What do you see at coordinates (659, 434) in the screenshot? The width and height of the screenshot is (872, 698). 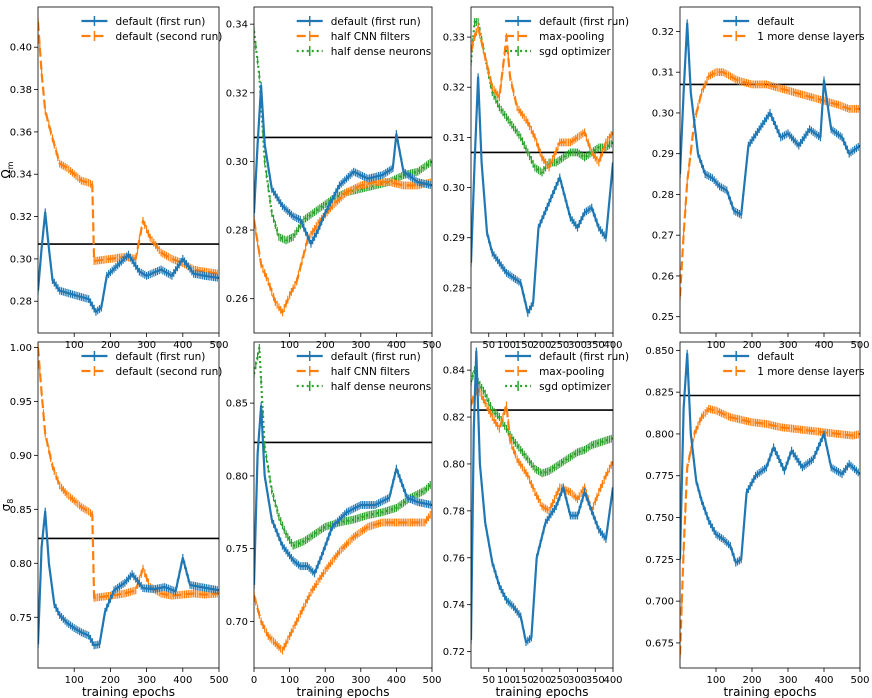 I see `y-tick-label: 0.800` at bounding box center [659, 434].